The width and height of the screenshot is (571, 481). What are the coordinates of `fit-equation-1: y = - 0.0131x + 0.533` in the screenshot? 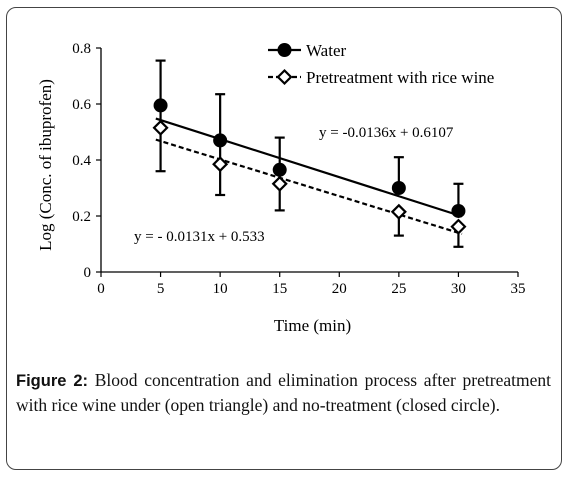 It's located at (199, 237).